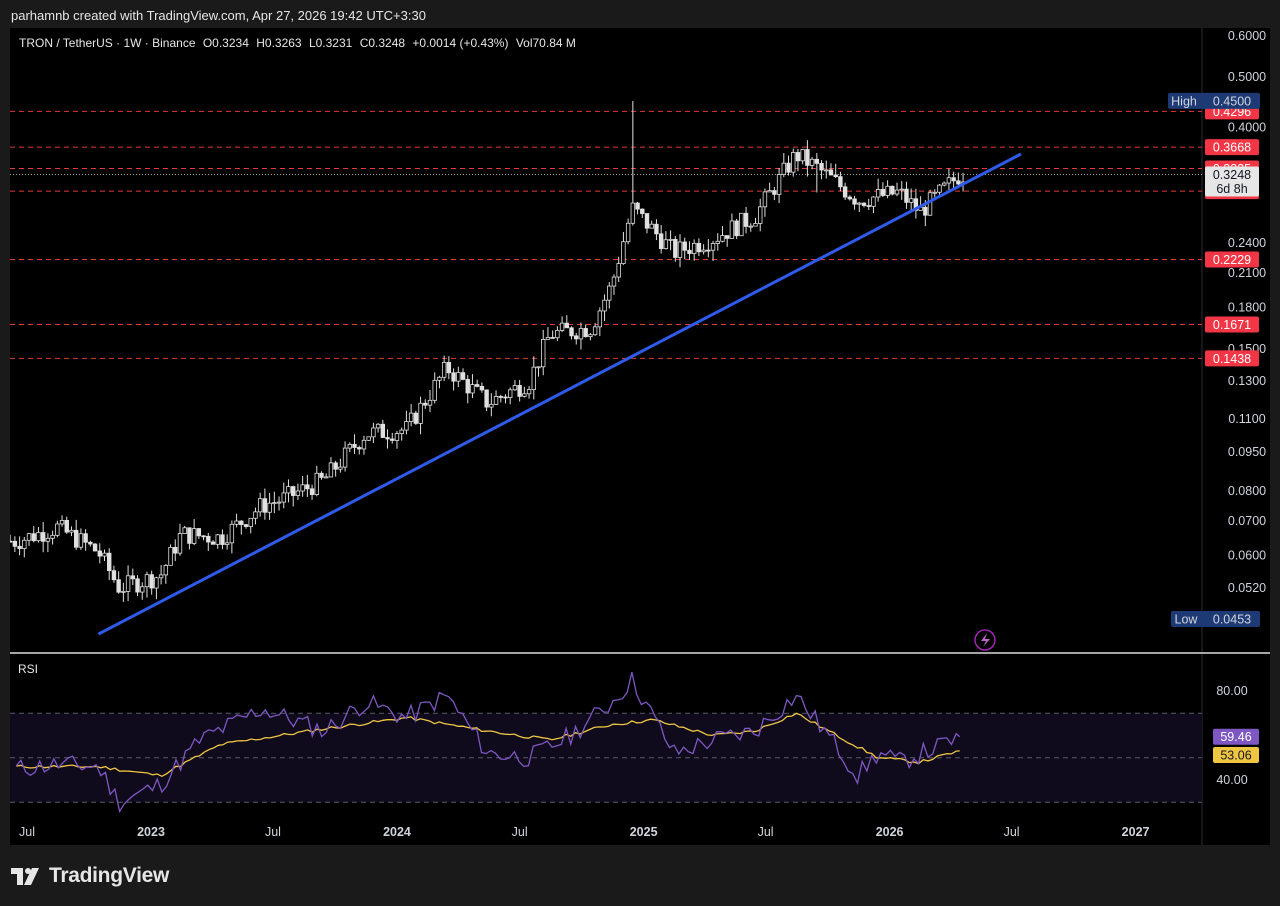 The width and height of the screenshot is (1280, 906). What do you see at coordinates (1247, 452) in the screenshot?
I see `price-axis-tick: 0.0950` at bounding box center [1247, 452].